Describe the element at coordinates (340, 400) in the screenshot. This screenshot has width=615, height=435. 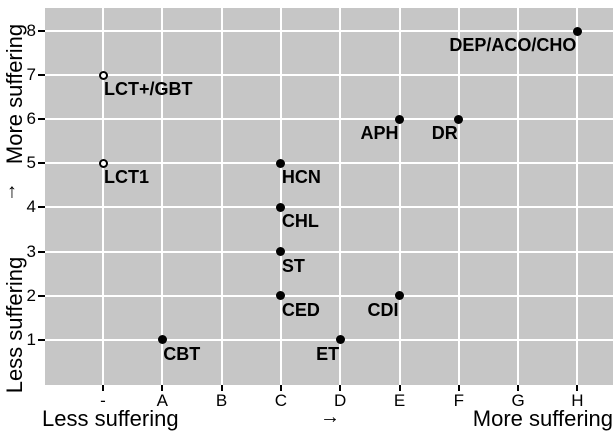
I see `x-tick-label-D: D` at that location.